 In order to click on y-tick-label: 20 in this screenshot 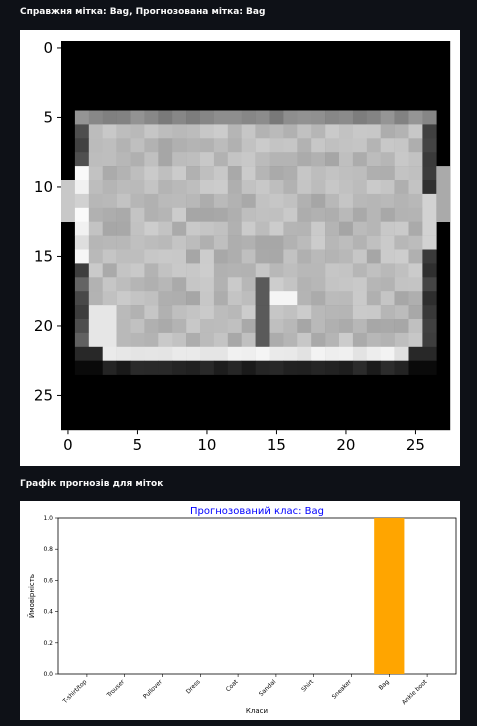, I will do `click(43, 326)`.